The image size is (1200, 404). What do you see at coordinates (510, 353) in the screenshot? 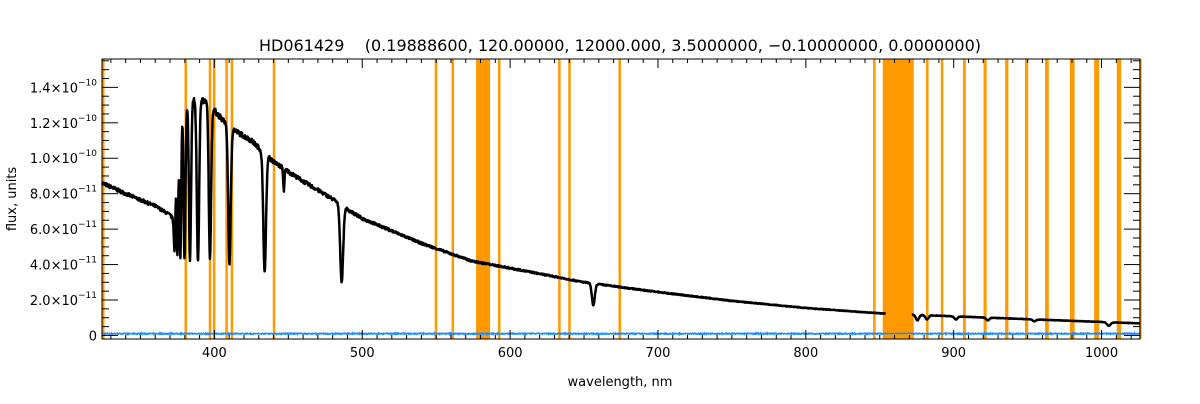
I see `x-tick-label: 600` at bounding box center [510, 353].